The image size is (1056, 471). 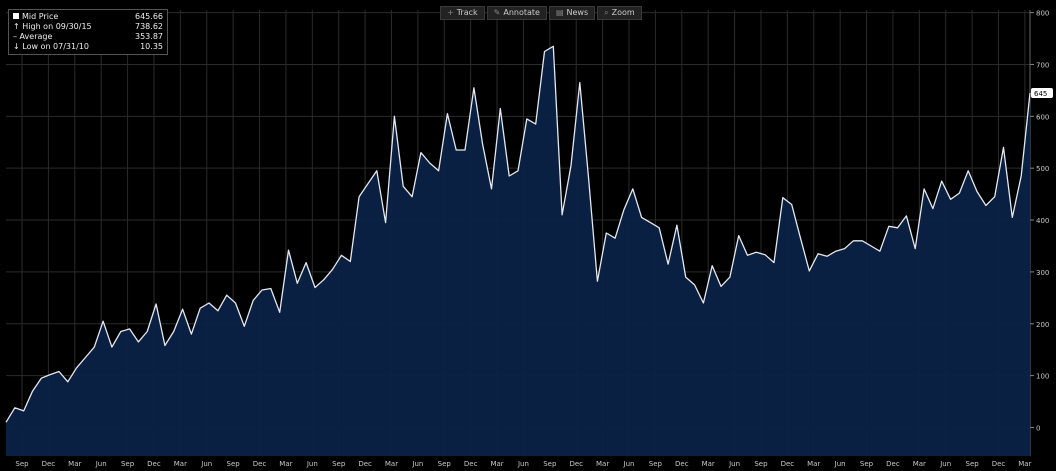 I want to click on annotate-button: ✎ Annotate, so click(x=516, y=13).